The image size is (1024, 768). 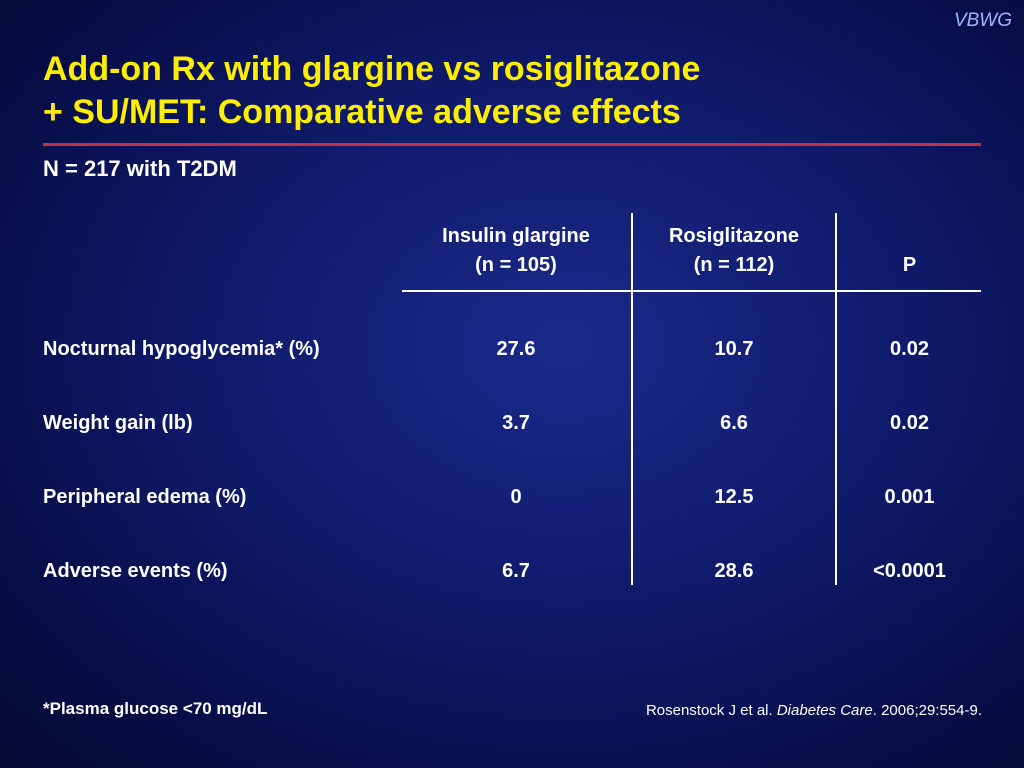 What do you see at coordinates (145, 497) in the screenshot?
I see `row-label: Peripheral edema (%)` at bounding box center [145, 497].